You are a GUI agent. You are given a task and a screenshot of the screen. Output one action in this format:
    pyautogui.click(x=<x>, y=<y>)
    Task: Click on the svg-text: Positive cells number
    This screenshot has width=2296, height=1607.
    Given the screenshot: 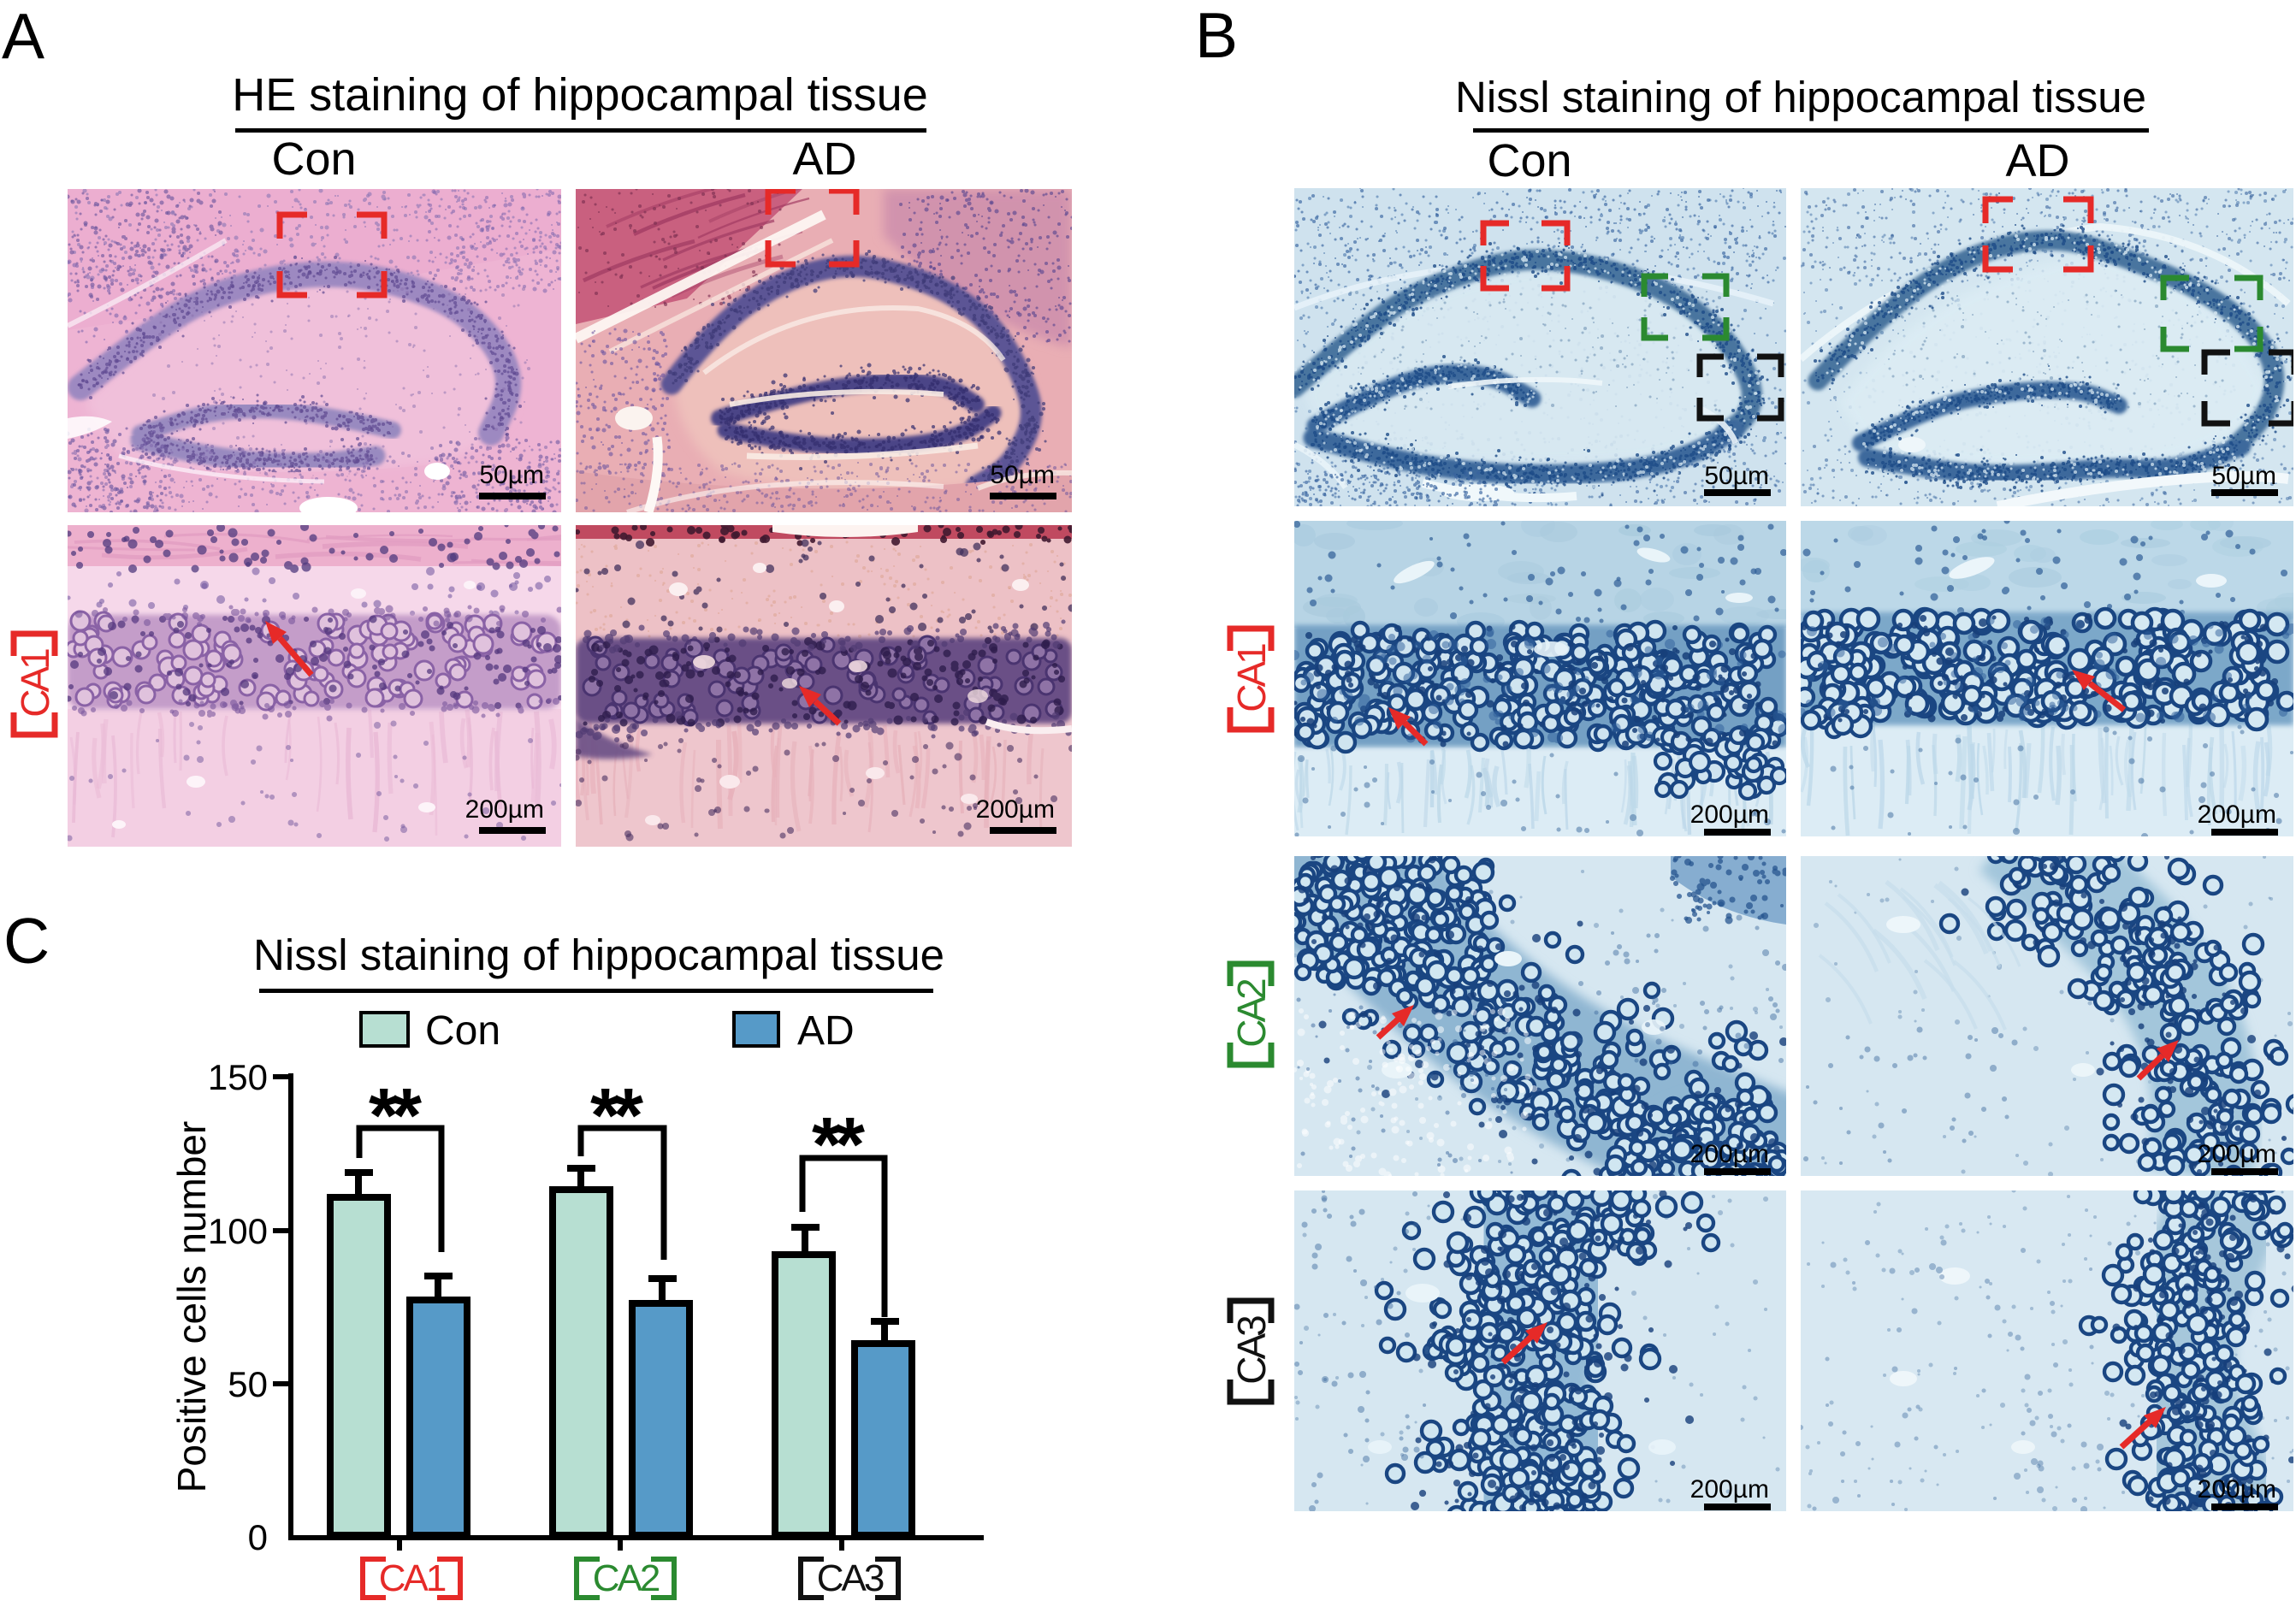 What is the action you would take?
    pyautogui.click(x=192, y=1307)
    